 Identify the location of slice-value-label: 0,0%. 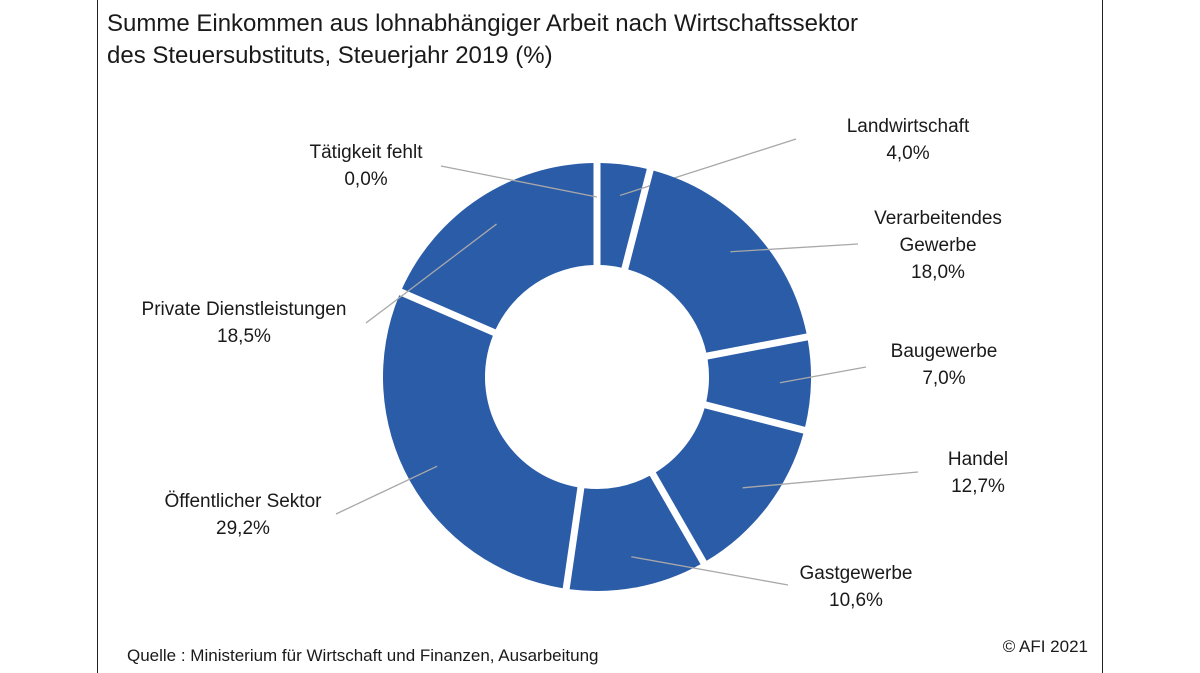
(366, 179).